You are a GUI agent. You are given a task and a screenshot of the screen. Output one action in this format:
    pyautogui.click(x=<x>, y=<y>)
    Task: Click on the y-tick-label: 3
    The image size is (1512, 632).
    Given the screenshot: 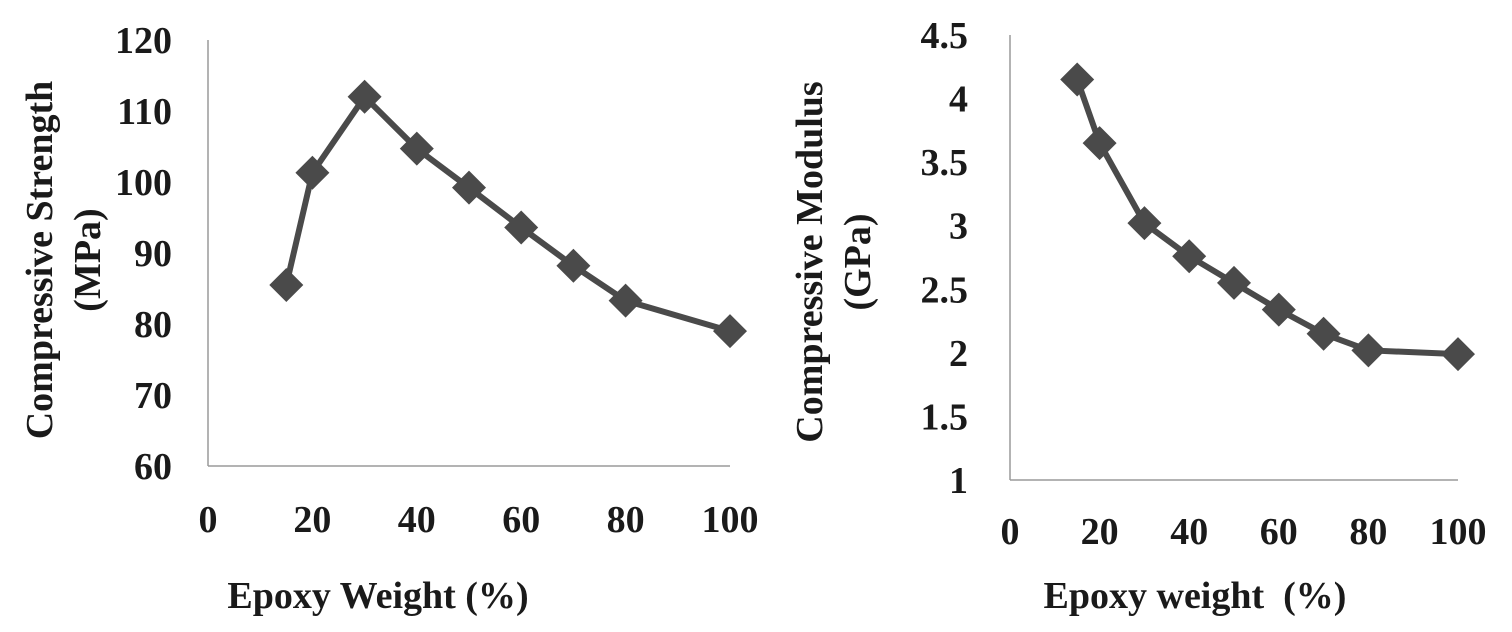 What is the action you would take?
    pyautogui.click(x=958, y=227)
    